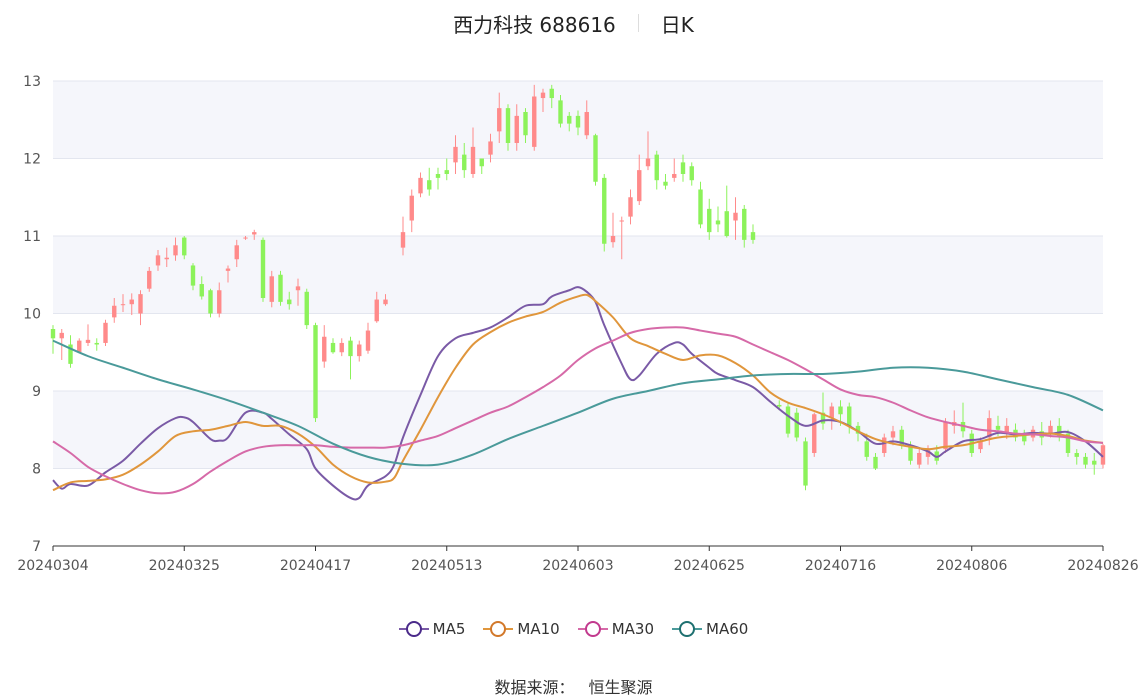 This screenshot has width=1147, height=699. Describe the element at coordinates (638, 23) in the screenshot. I see `header-divider` at that location.